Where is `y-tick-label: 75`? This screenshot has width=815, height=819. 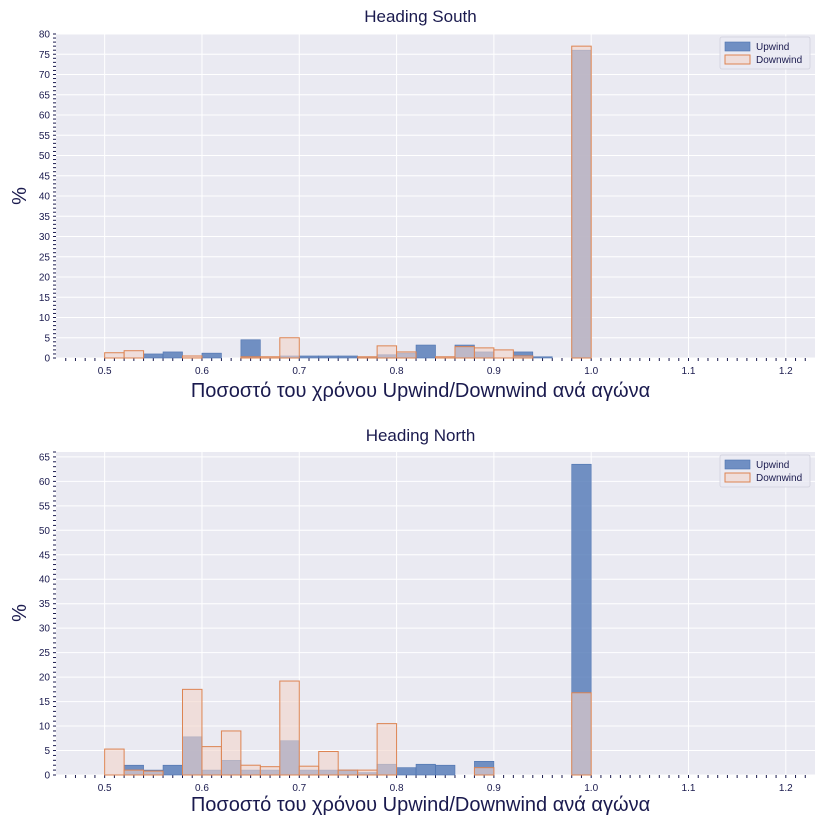 y-tick-label: 75 is located at coordinates (45, 55).